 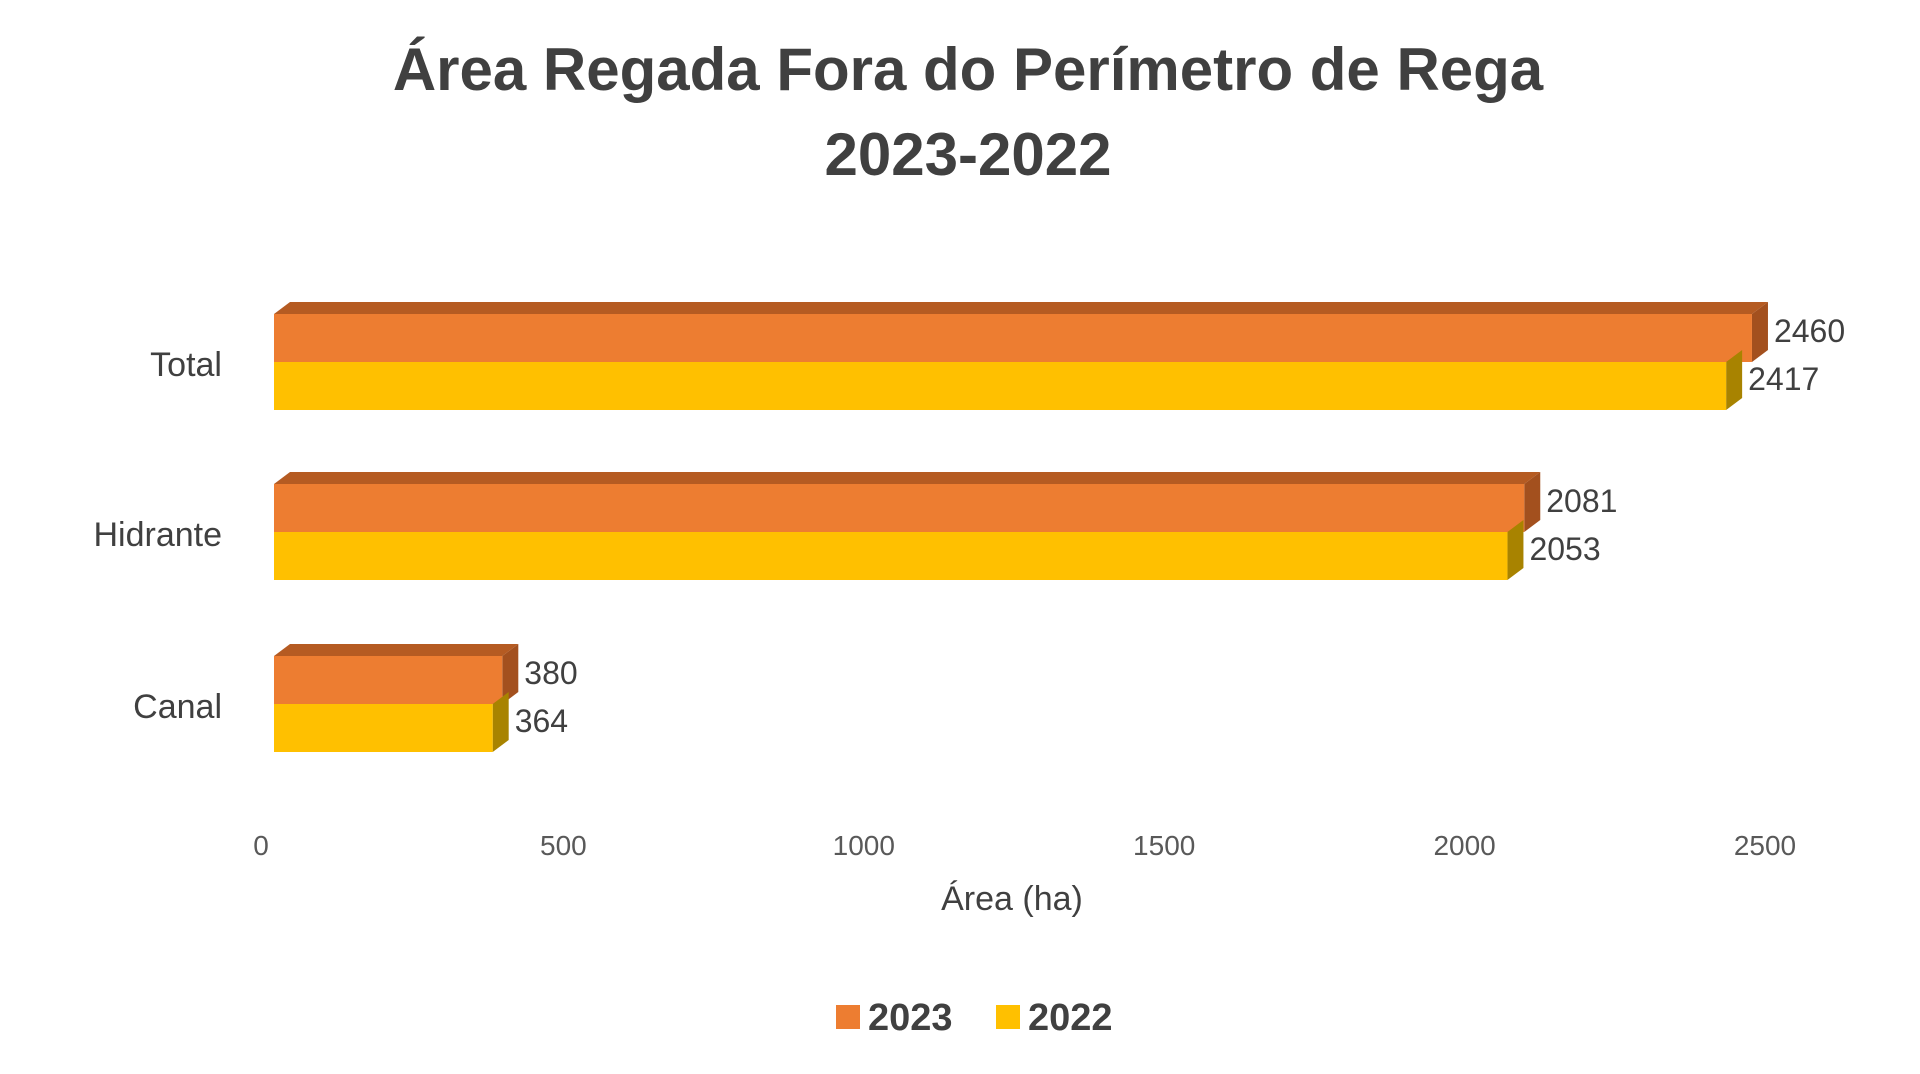 I want to click on bar-total-2023, so click(x=1021, y=332).